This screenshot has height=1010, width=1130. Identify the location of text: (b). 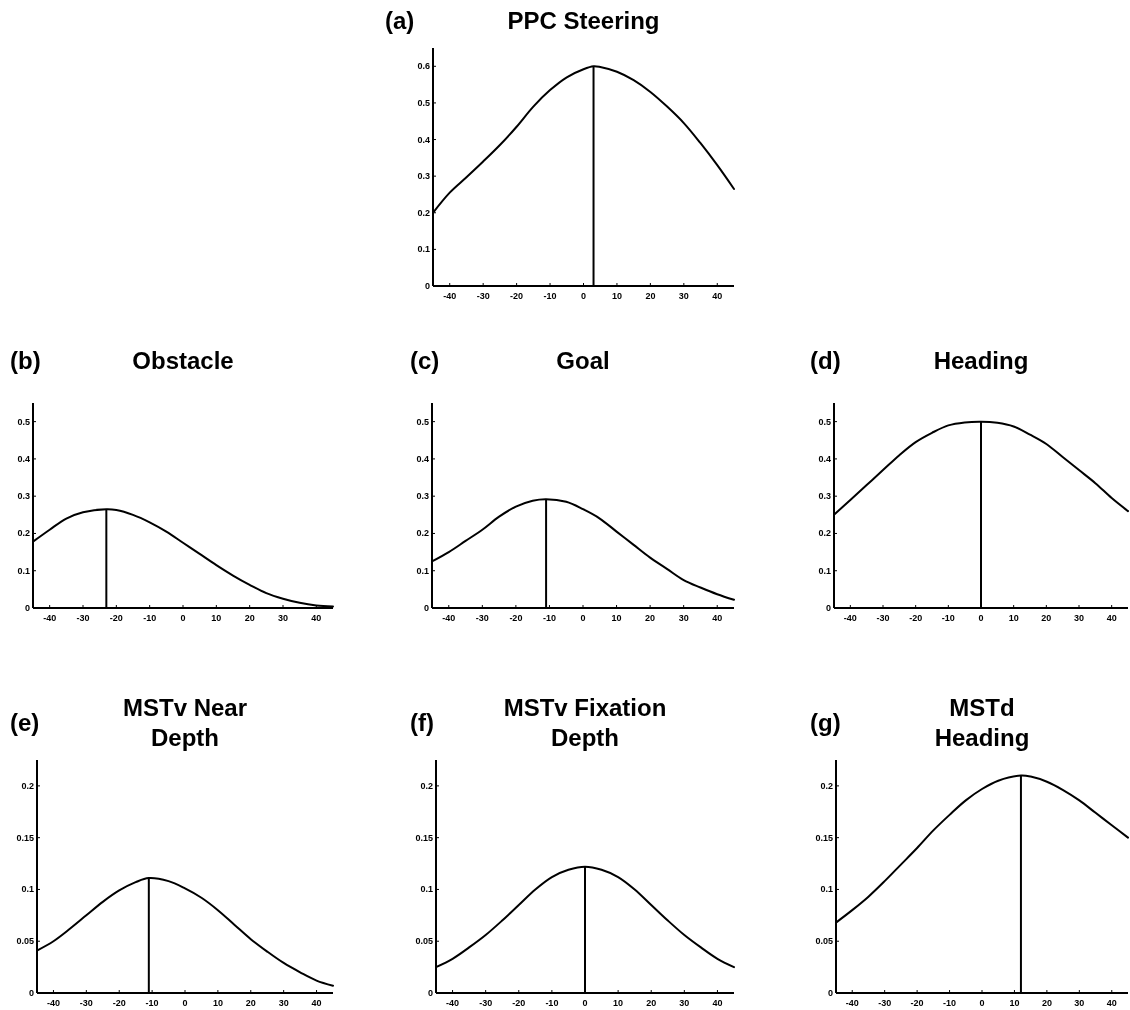
(25, 360).